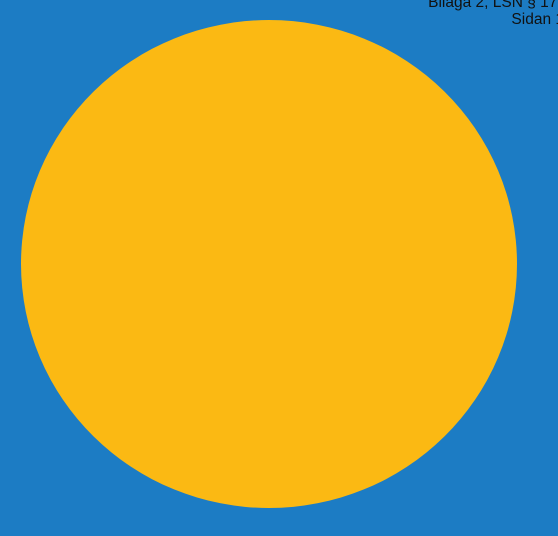  What do you see at coordinates (493, 5) in the screenshot?
I see `attachment-reference: Bilaga 2, LSN § 177` at bounding box center [493, 5].